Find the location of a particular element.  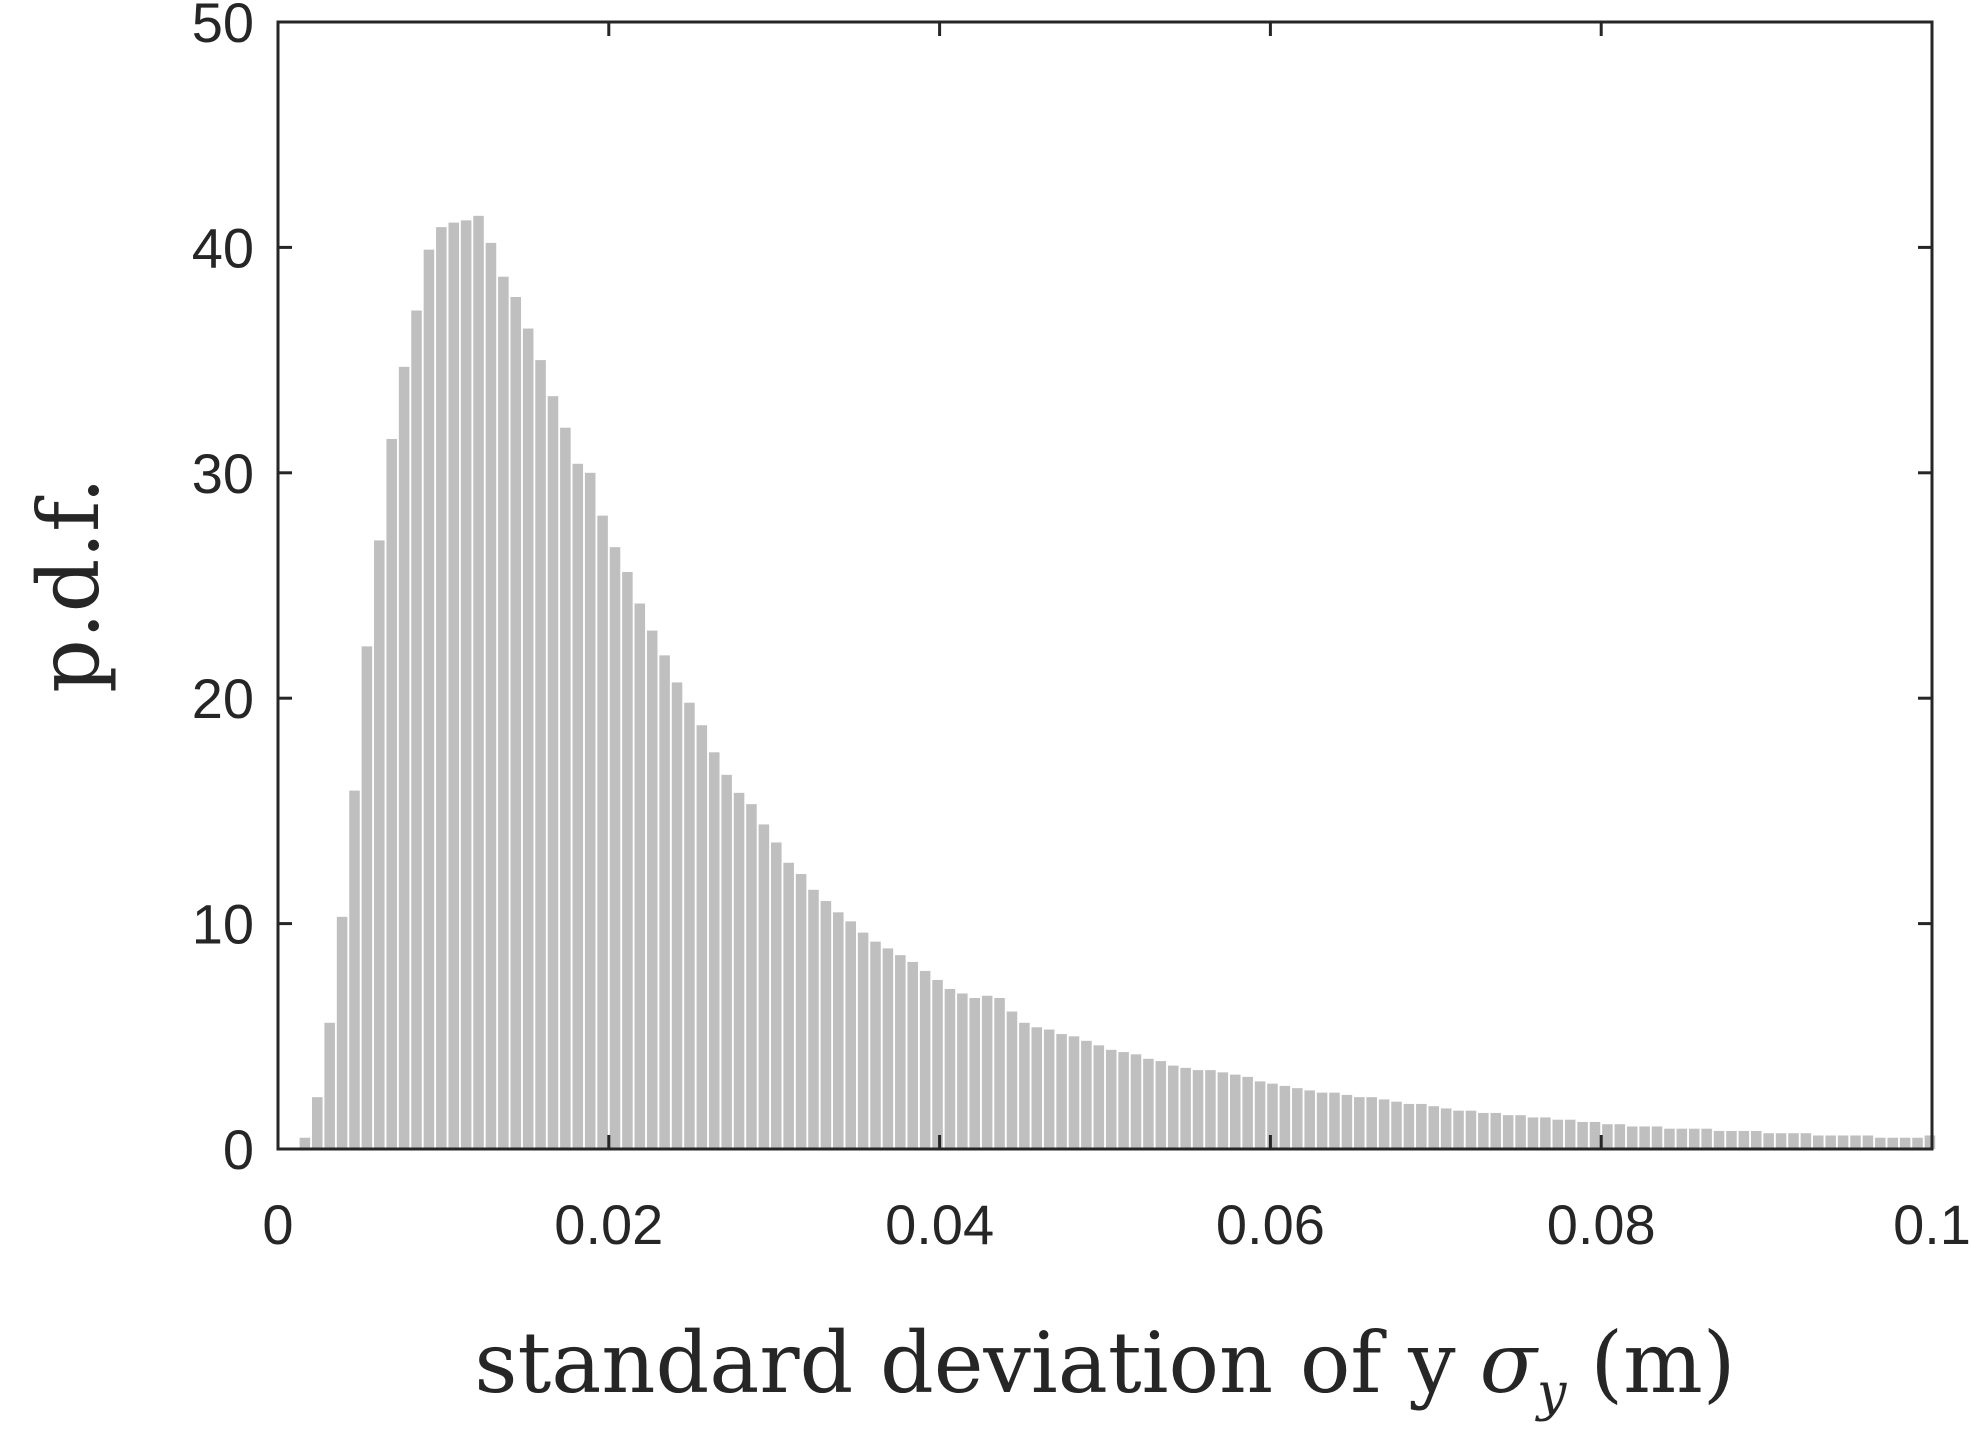

x-tick-label: 0.02 is located at coordinates (608, 1224).